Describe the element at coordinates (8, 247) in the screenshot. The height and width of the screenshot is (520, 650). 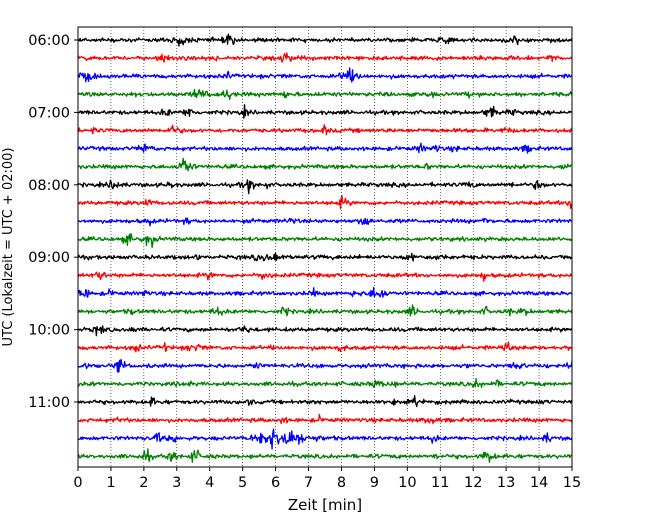
I see `y-axis-label: UTC (Lokalzeit = UTC + 02:00)` at that location.